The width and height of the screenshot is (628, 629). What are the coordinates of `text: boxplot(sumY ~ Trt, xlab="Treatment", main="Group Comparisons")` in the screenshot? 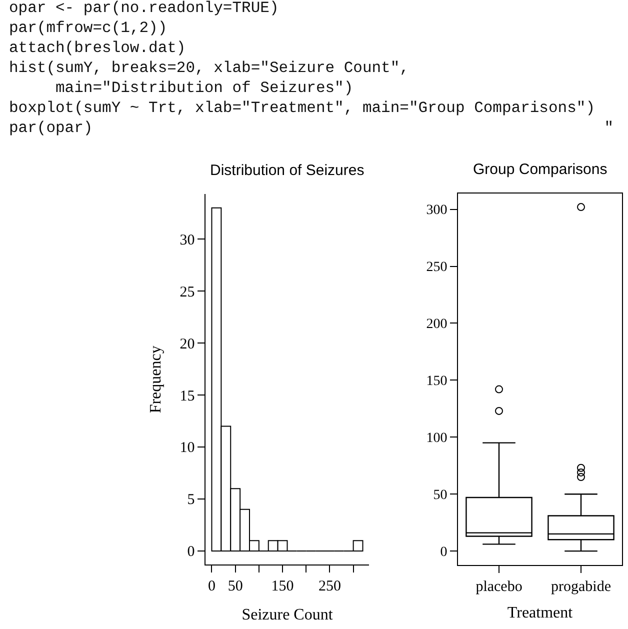 It's located at (302, 108).